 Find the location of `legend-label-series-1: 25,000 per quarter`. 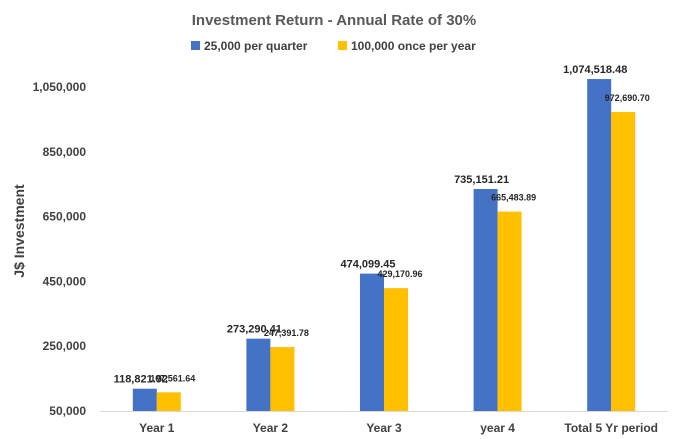

legend-label-series-1: 25,000 per quarter is located at coordinates (256, 46).